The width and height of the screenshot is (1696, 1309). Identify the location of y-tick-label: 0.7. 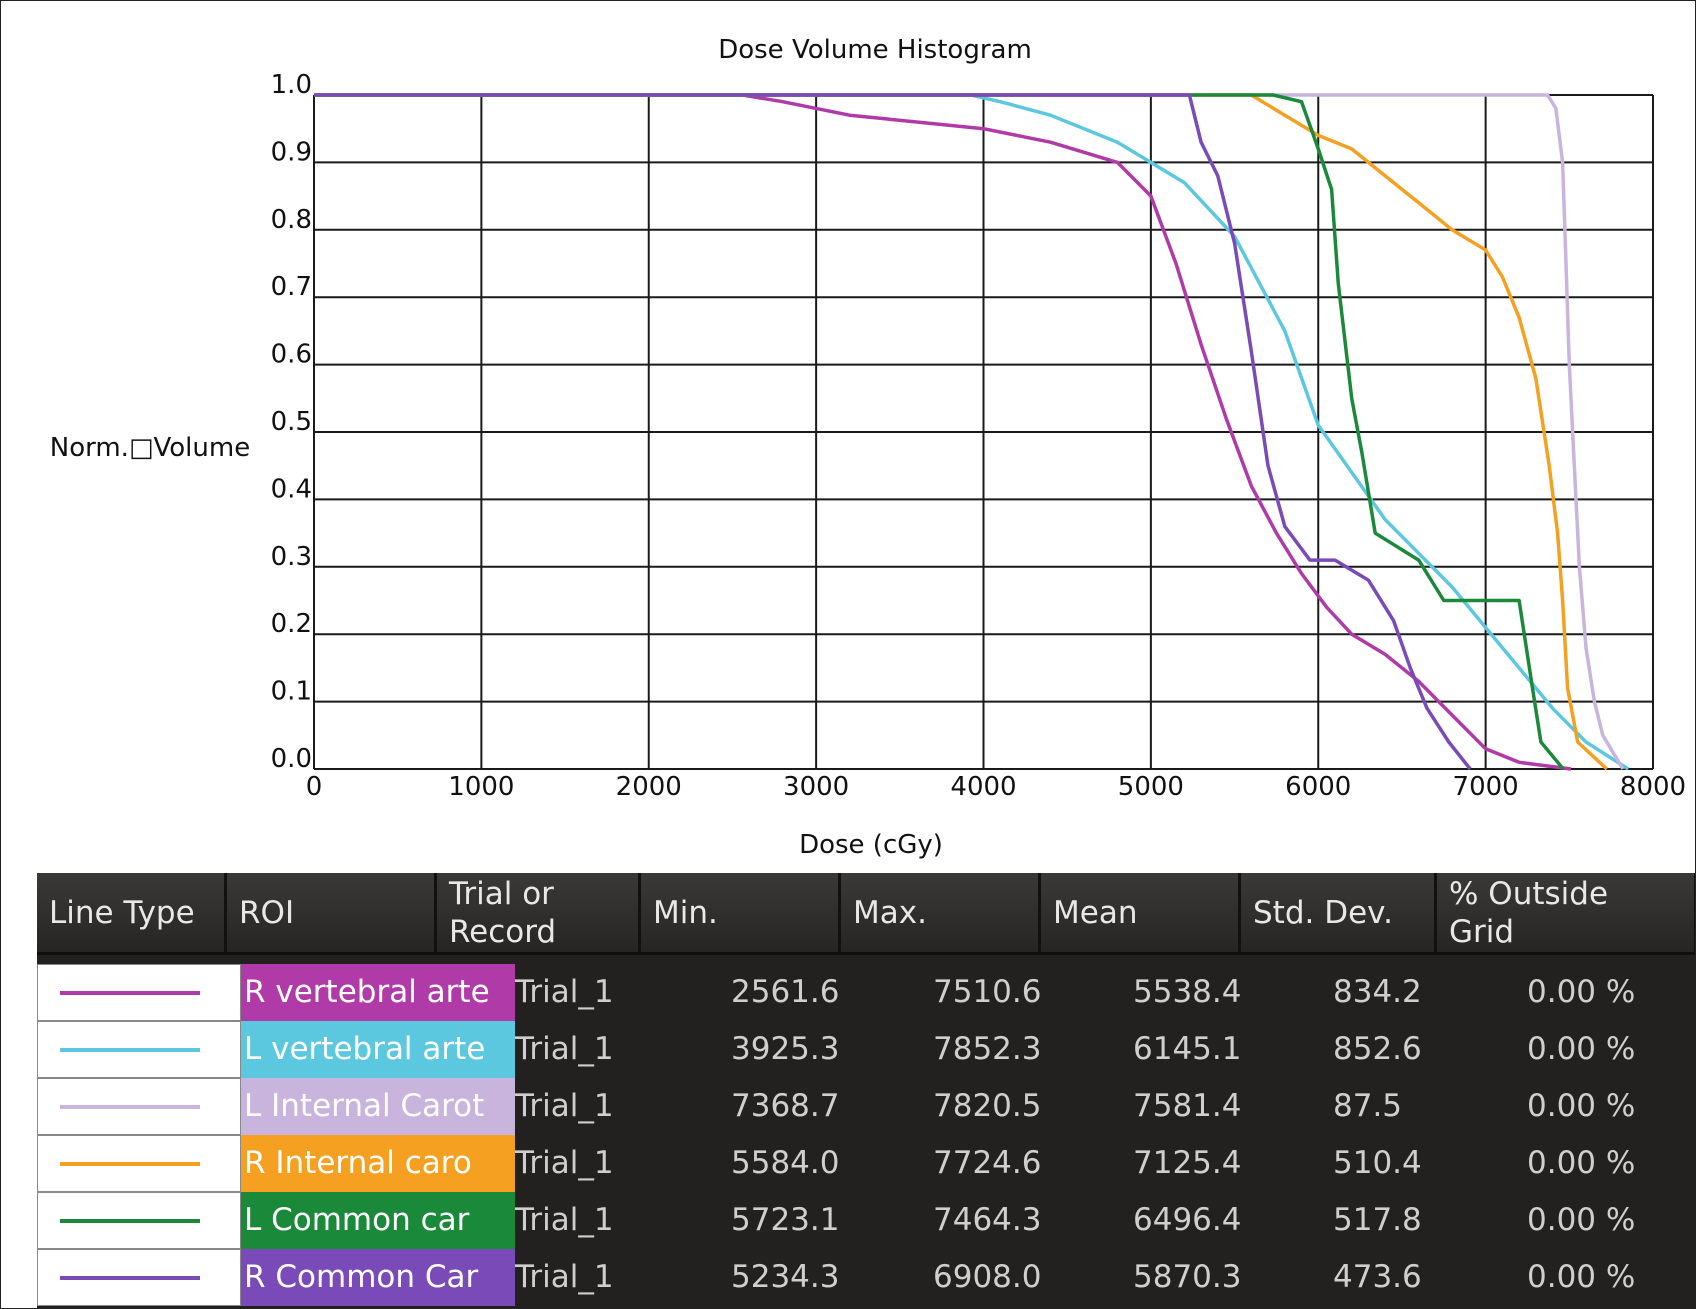
(291, 287).